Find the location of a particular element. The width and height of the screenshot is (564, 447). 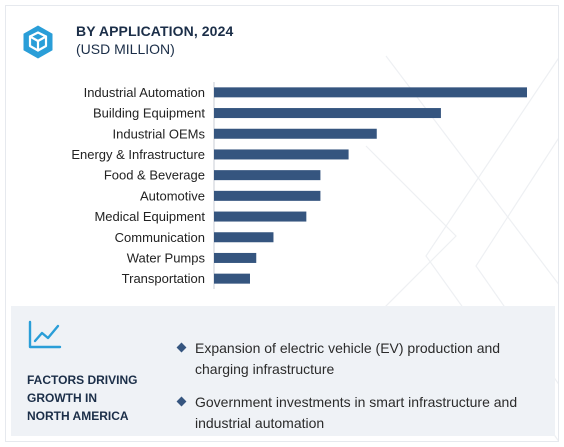

category-label: Medical Equipment is located at coordinates (149, 216).